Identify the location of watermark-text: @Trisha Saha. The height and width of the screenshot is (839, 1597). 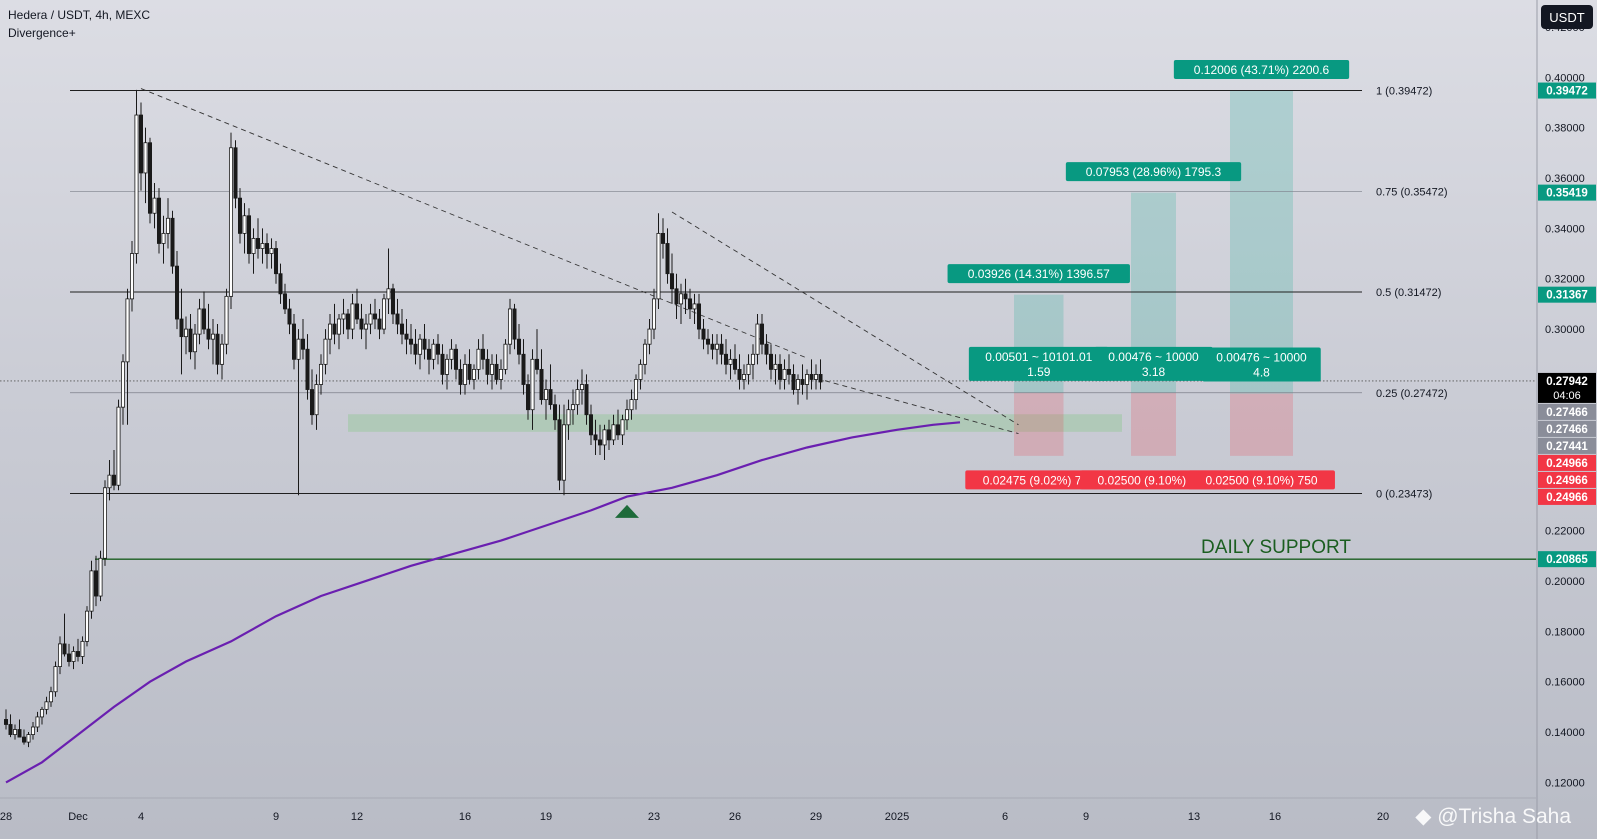
(1504, 816).